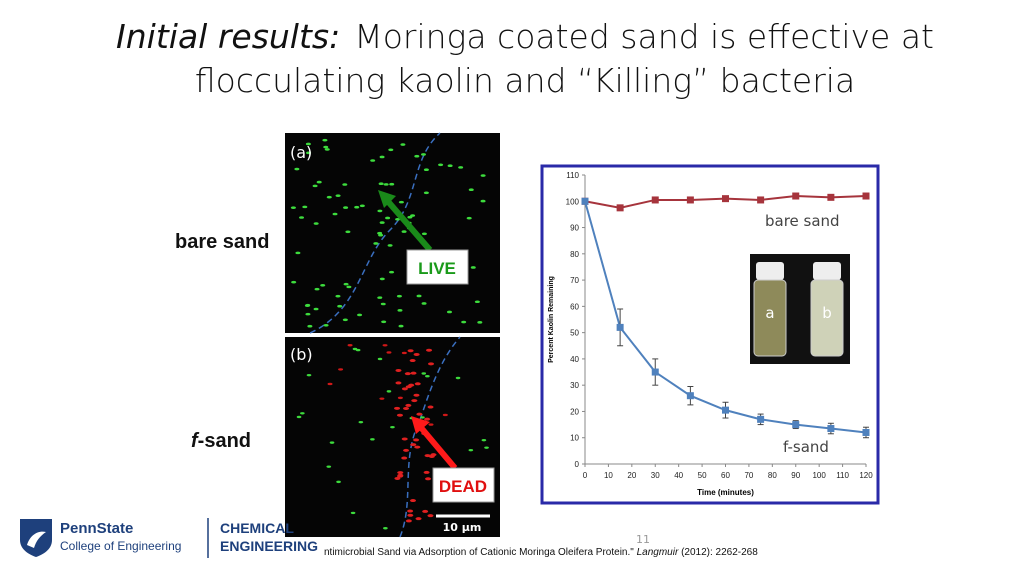 Image resolution: width=1024 pixels, height=576 pixels. What do you see at coordinates (257, 528) in the screenshot?
I see `dept: CHEMICAL` at bounding box center [257, 528].